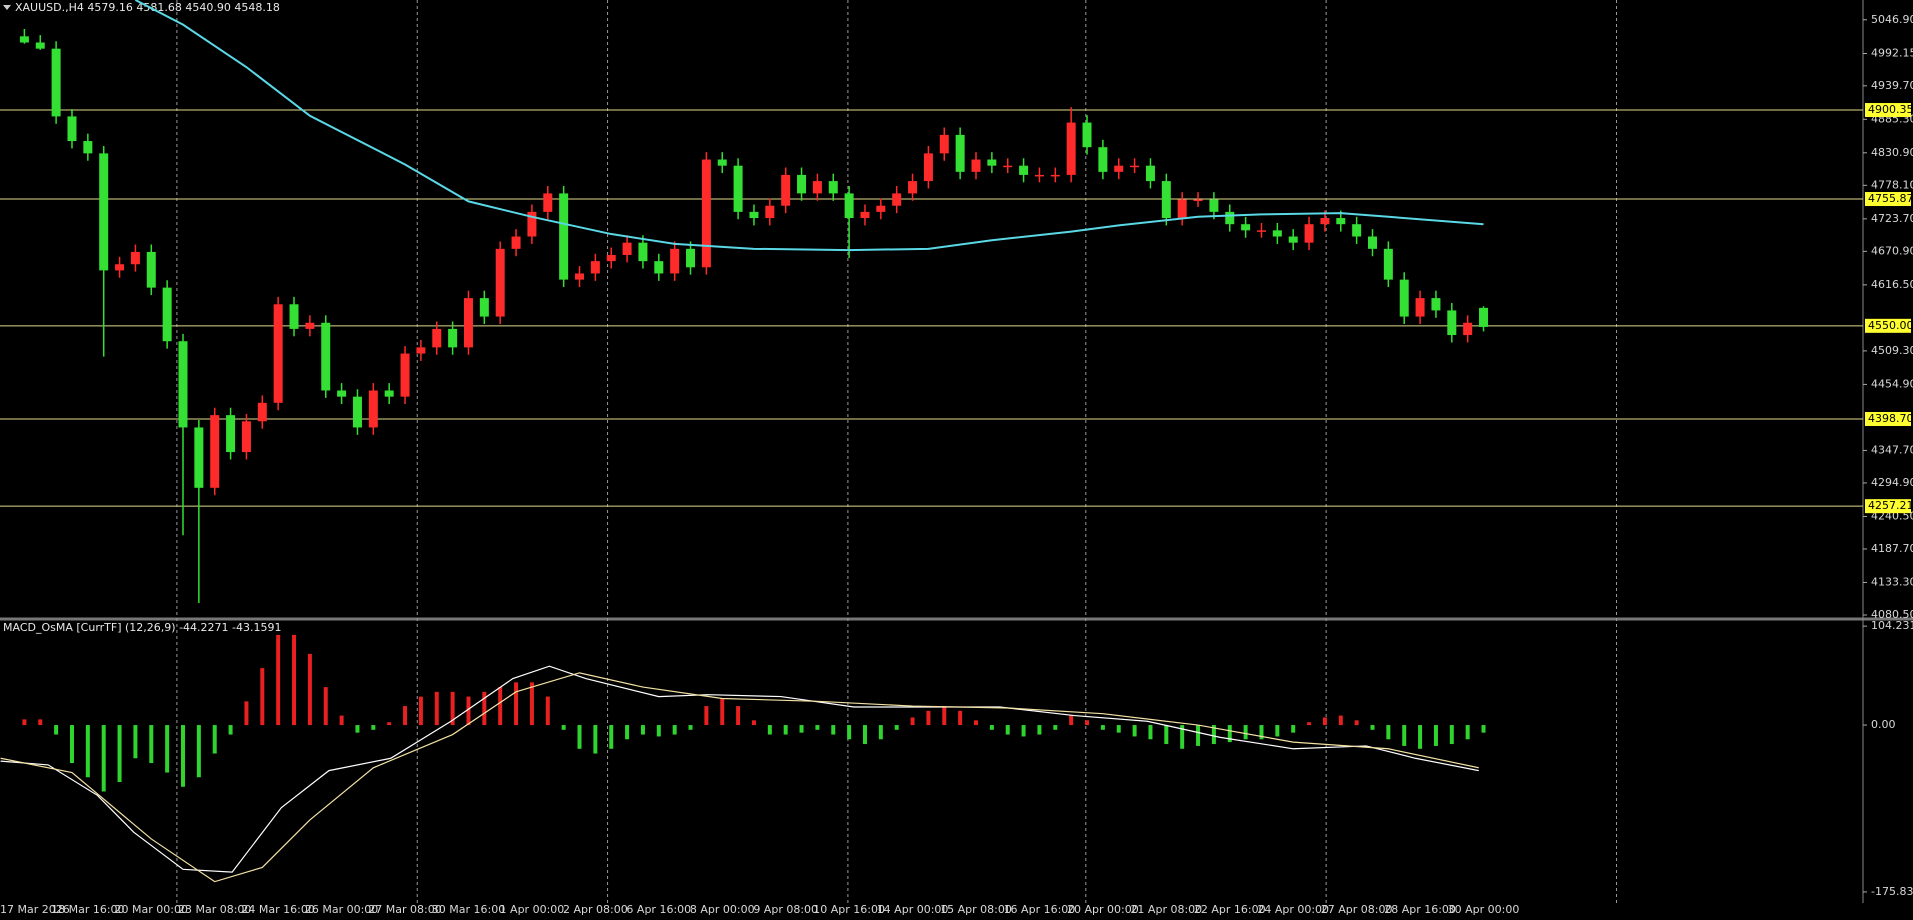  What do you see at coordinates (913, 909) in the screenshot?
I see `x-tick-label: 14 Apr 00:00` at bounding box center [913, 909].